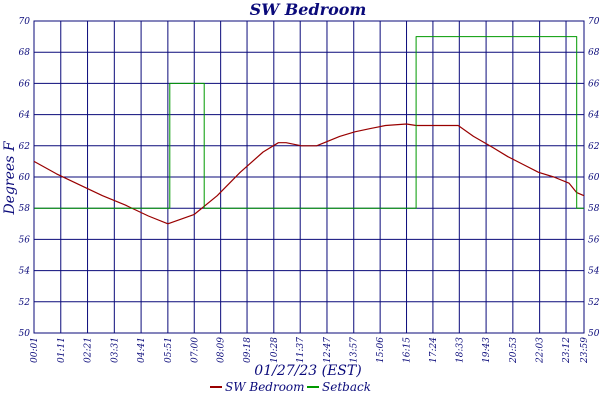  What do you see at coordinates (10, 177) in the screenshot?
I see `y-axis-title: Degrees F` at bounding box center [10, 177].